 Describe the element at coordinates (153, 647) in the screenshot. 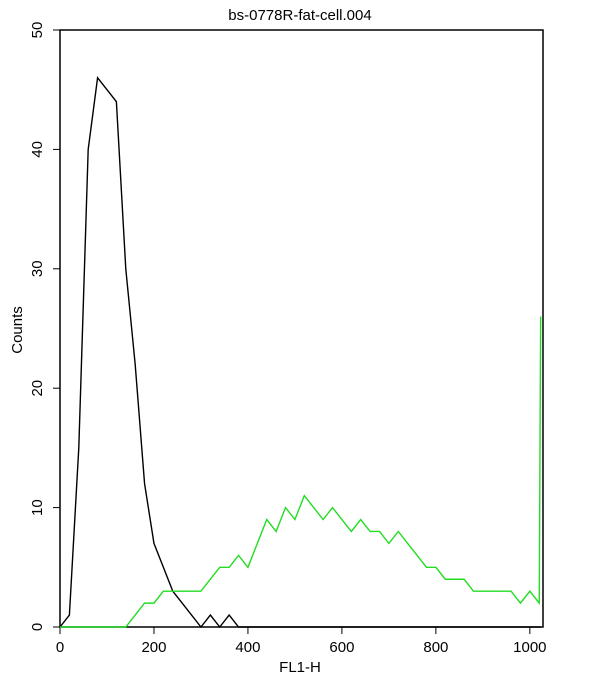

I see `x-tick-label: 200` at that location.